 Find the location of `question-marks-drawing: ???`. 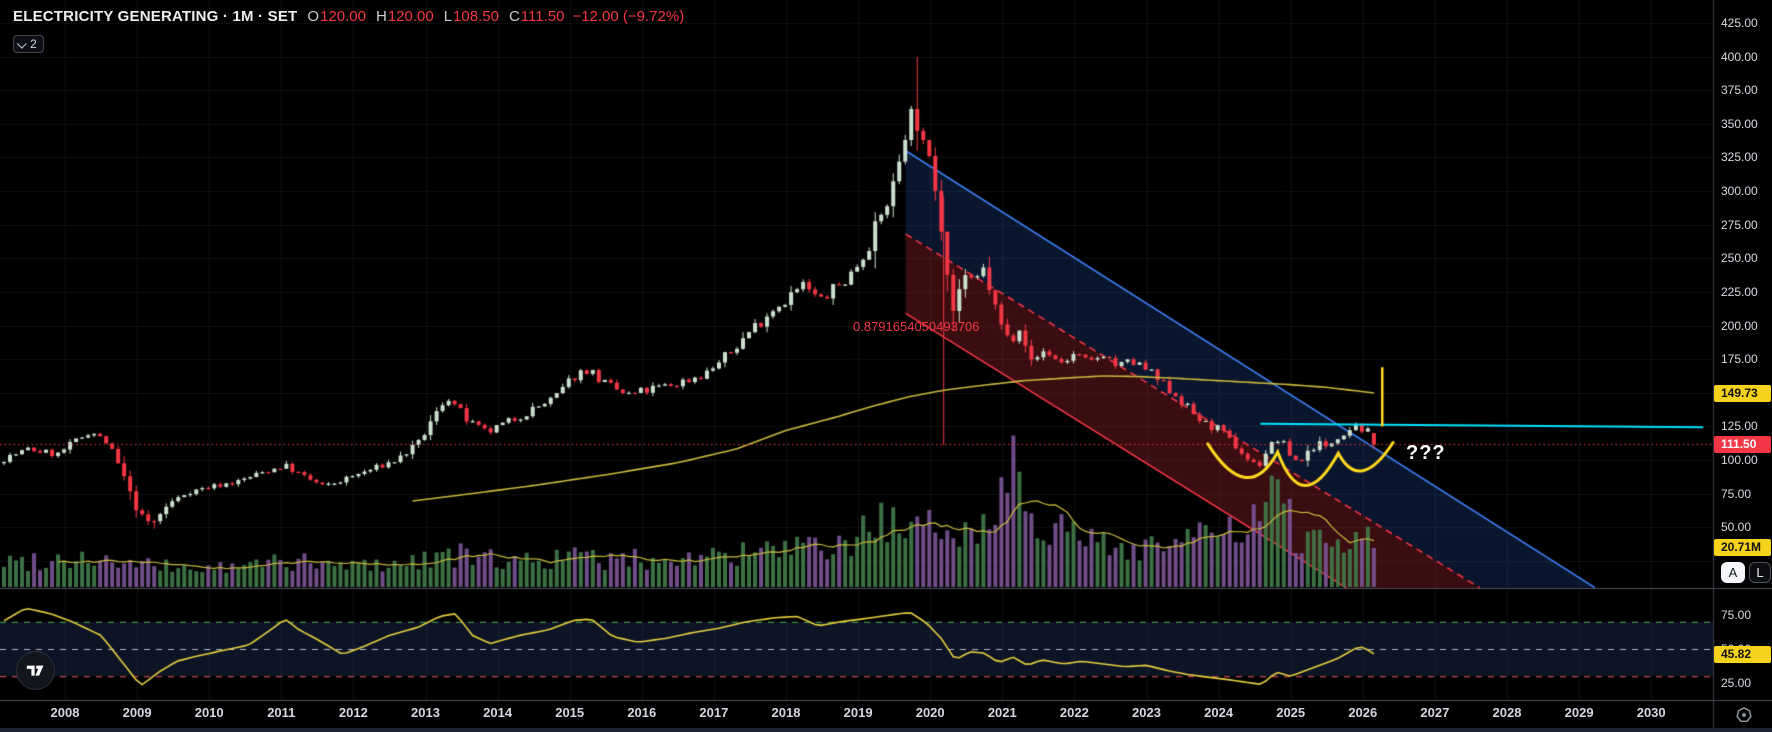

question-marks-drawing: ??? is located at coordinates (1426, 453).